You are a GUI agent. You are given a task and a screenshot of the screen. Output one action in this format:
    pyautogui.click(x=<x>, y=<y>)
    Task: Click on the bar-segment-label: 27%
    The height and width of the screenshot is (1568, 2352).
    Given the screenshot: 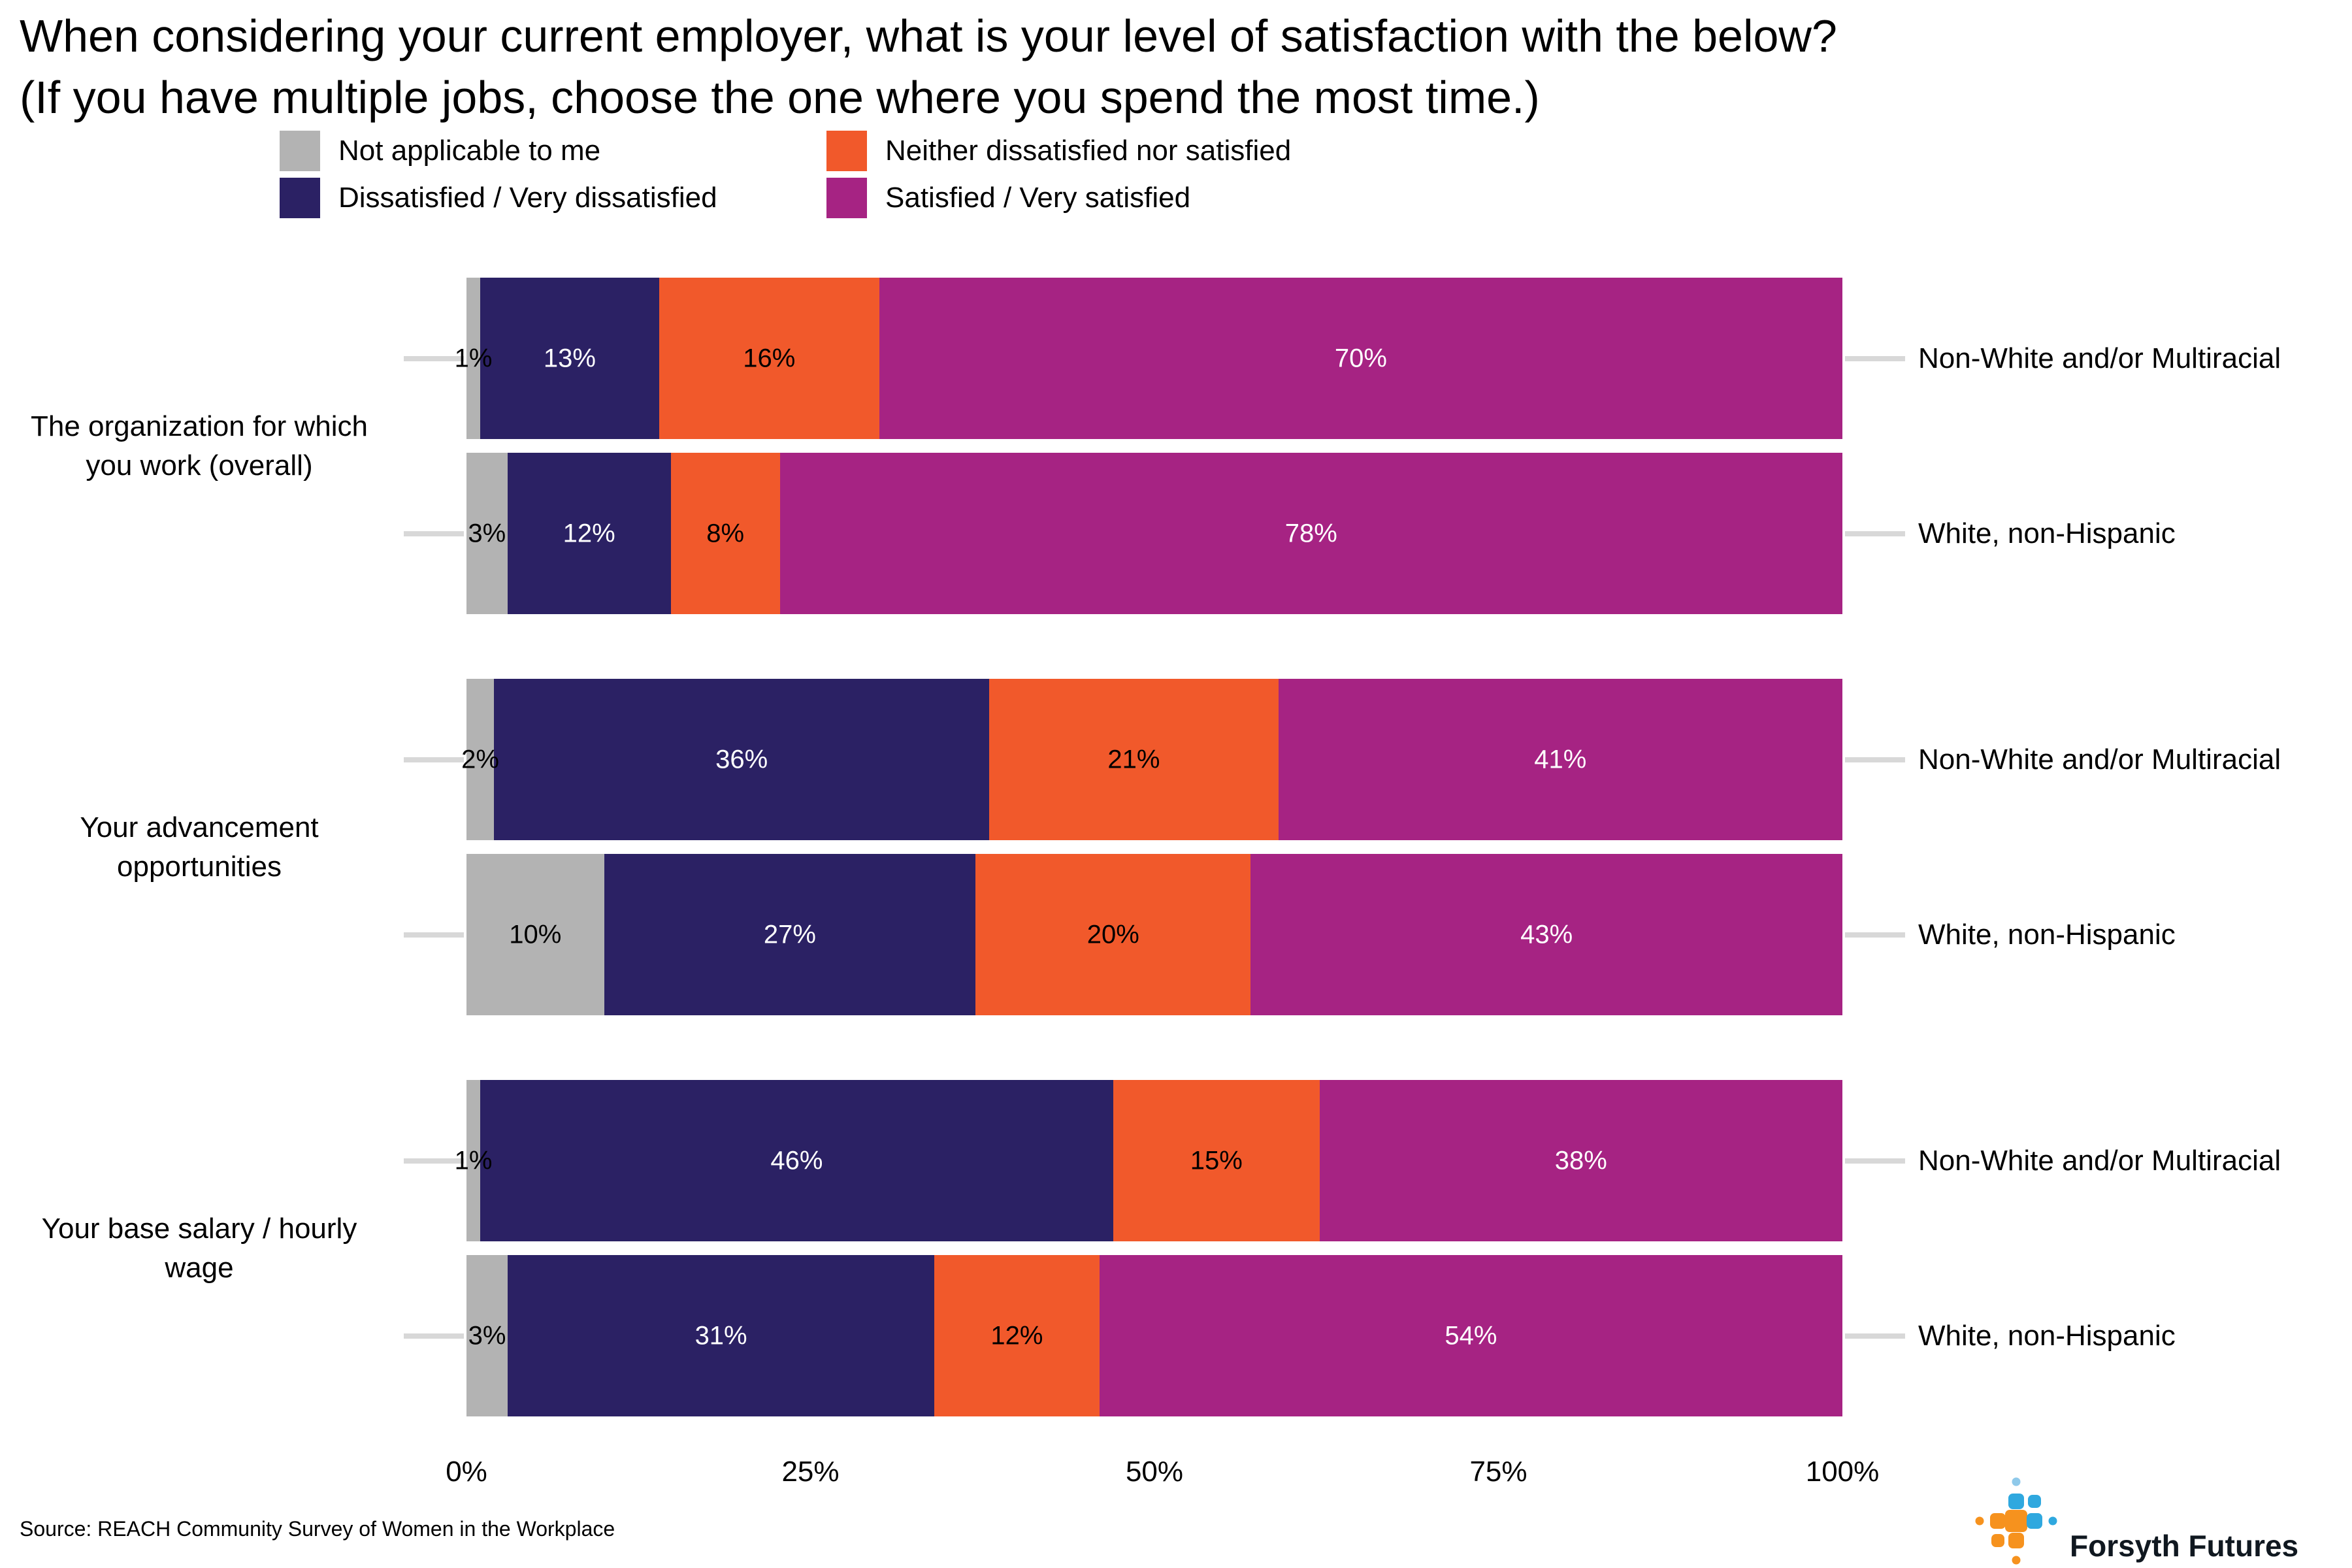 What is the action you would take?
    pyautogui.click(x=789, y=934)
    